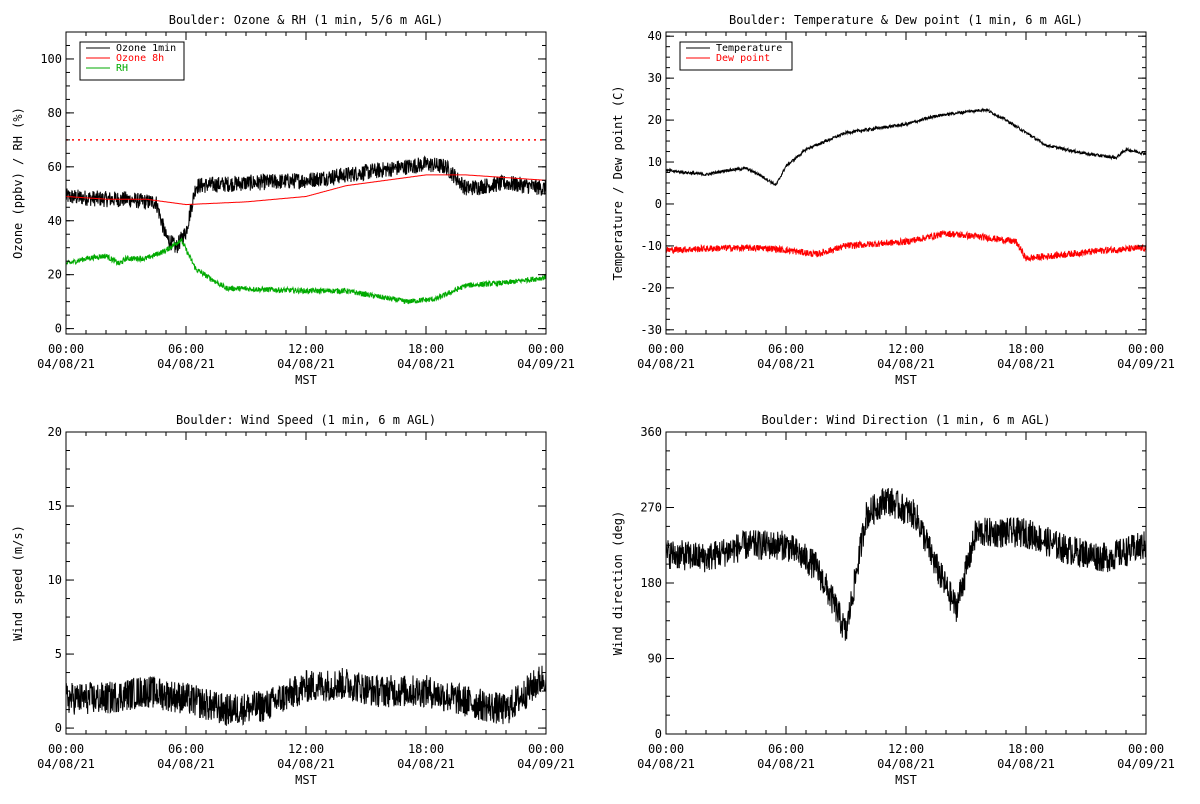  Describe the element at coordinates (906, 420) in the screenshot. I see `chart-title: Boulder: Wind Direction (1 min, 6 m AGL)` at that location.